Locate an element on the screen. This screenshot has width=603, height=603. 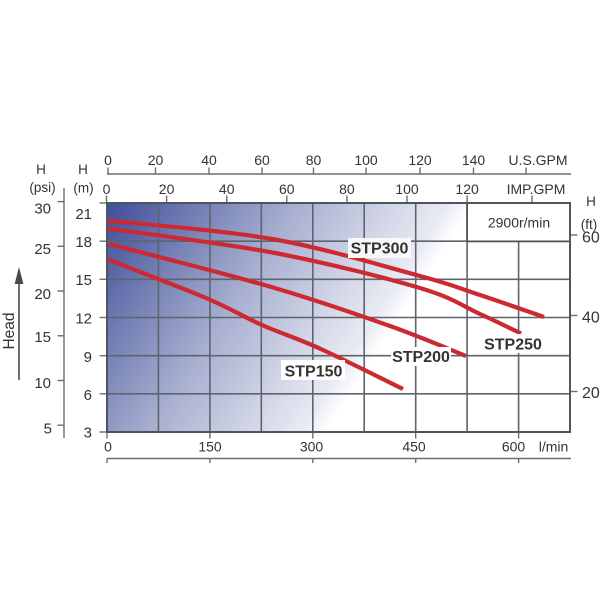
svg-text: STP200 is located at coordinates (421, 357).